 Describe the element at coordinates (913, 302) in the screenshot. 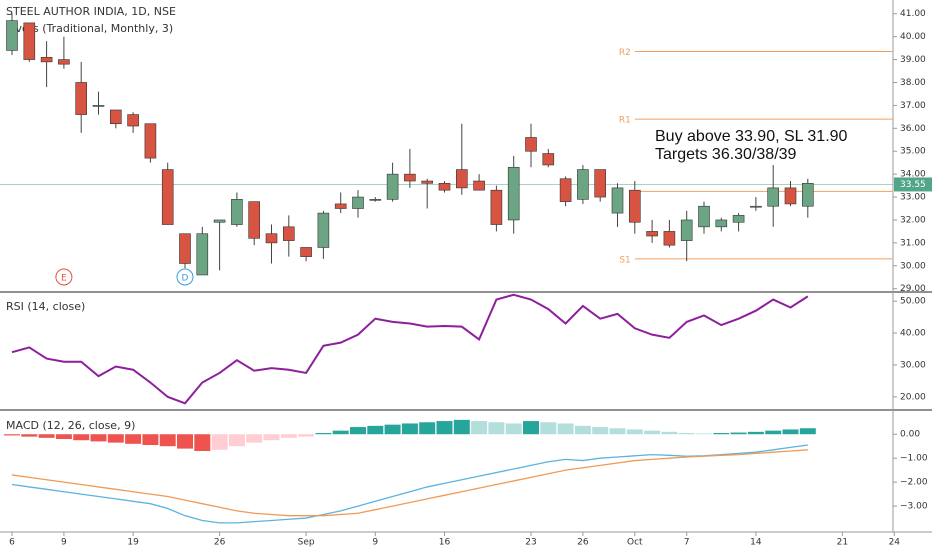

I see `y-tick-label: 50.00` at that location.